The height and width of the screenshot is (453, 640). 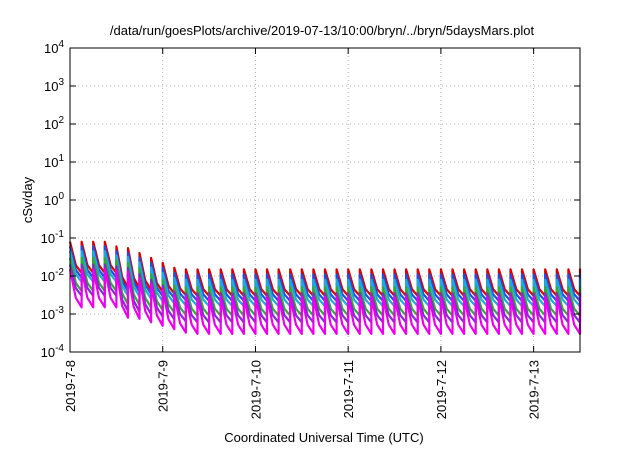 I want to click on x-tick-label: 2019-7-12, so click(x=441, y=389).